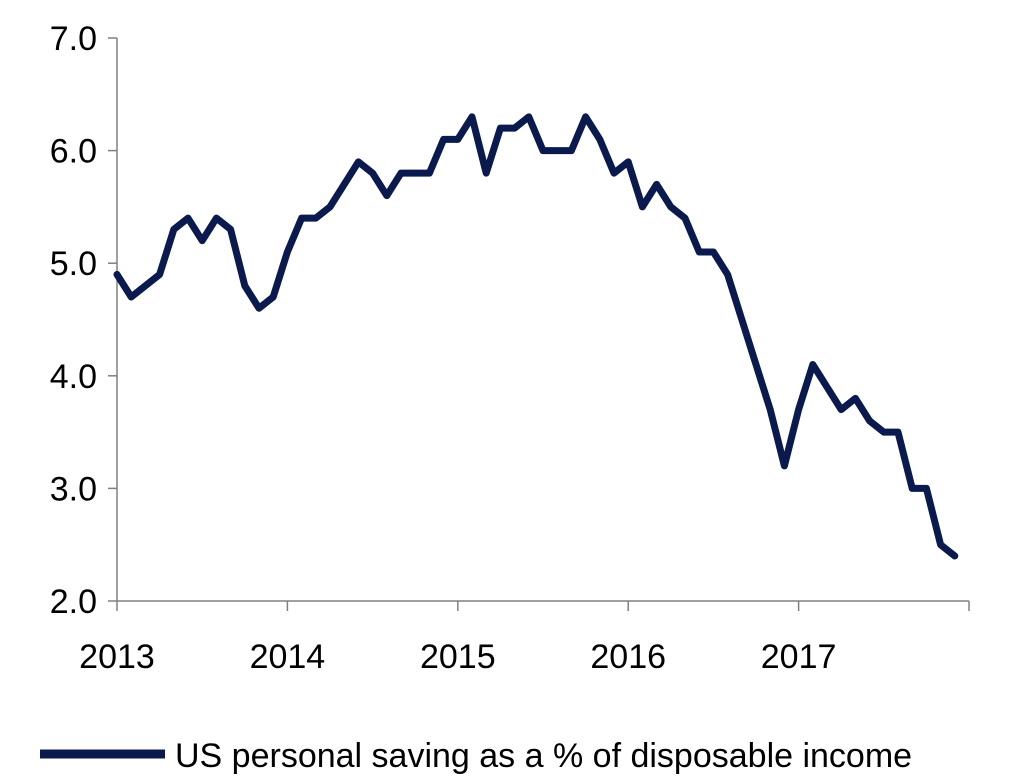  Describe the element at coordinates (73, 39) in the screenshot. I see `y-tick-label: 7.0` at that location.